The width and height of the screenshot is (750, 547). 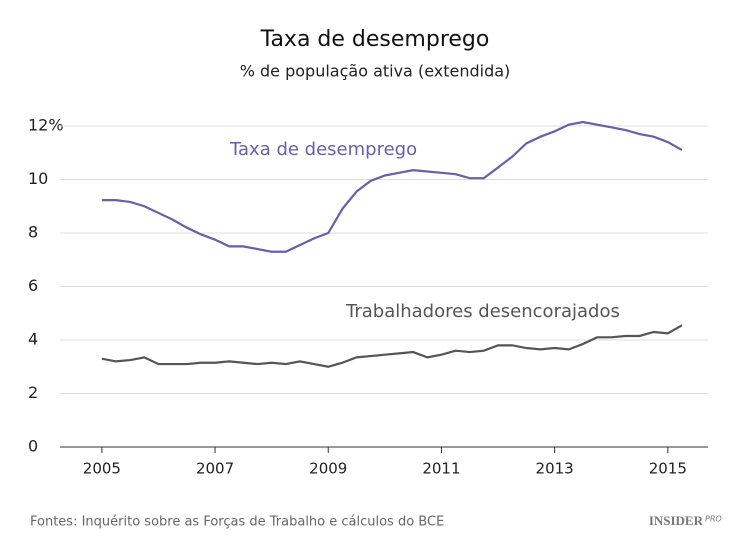 I want to click on y-tick-label: 12%, so click(x=46, y=125).